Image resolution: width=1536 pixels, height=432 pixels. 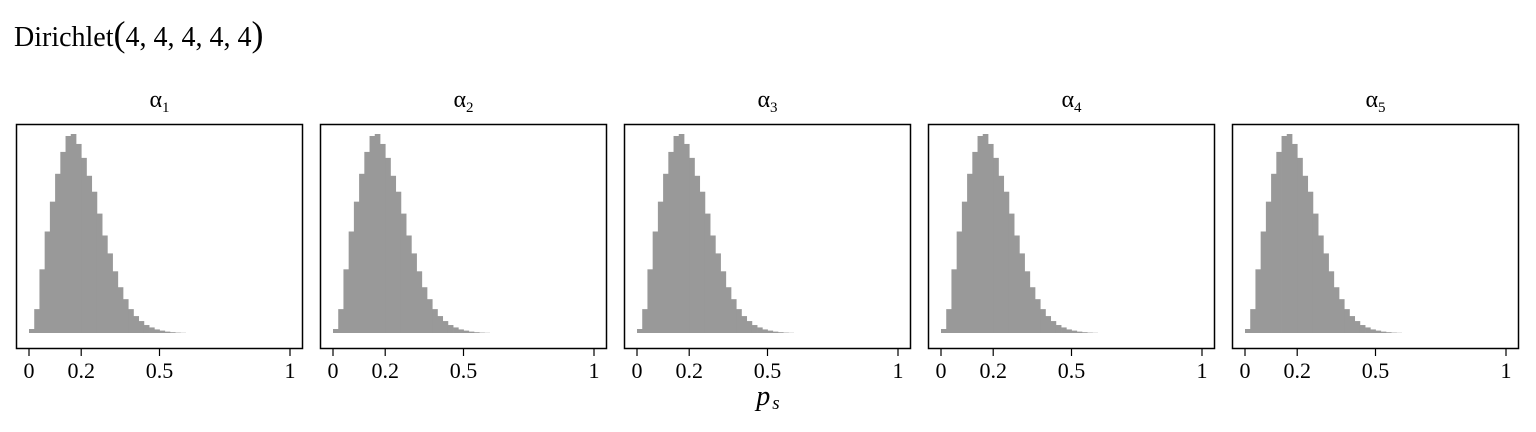 I want to click on x-axis-label-base: p, so click(x=762, y=396).